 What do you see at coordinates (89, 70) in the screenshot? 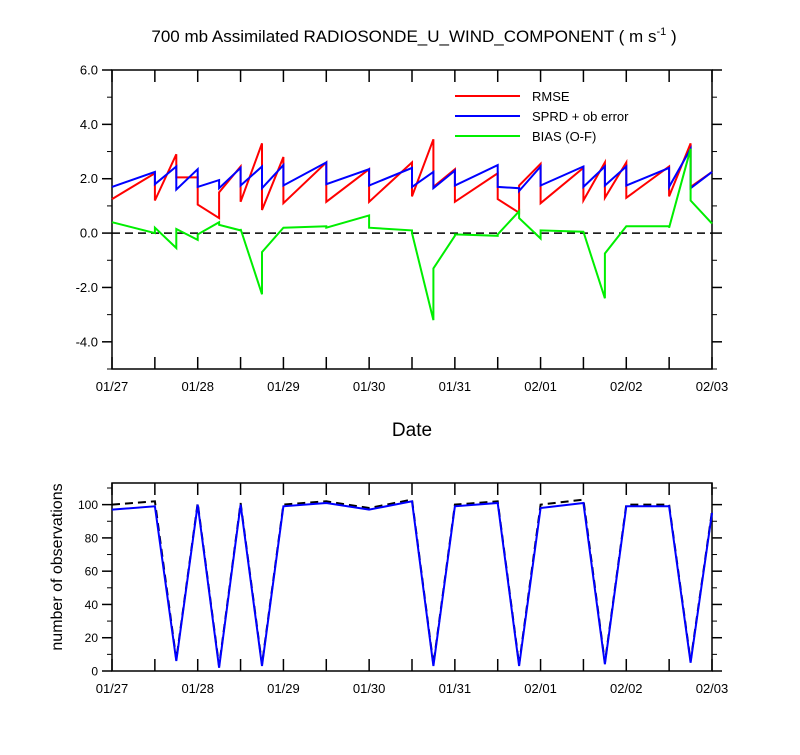
I see `top-y-tick-label: 6.0` at bounding box center [89, 70].